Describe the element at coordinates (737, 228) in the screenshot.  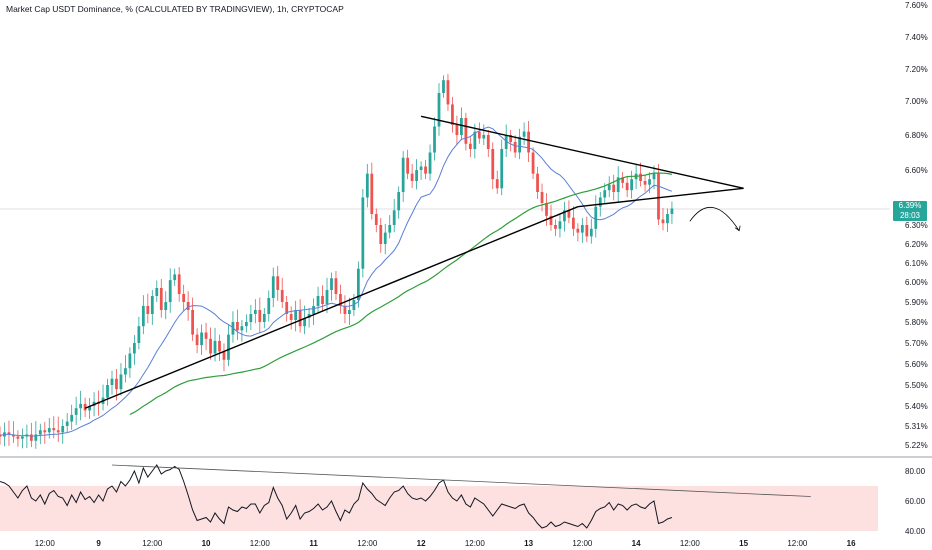
I see `arrowhead` at that location.